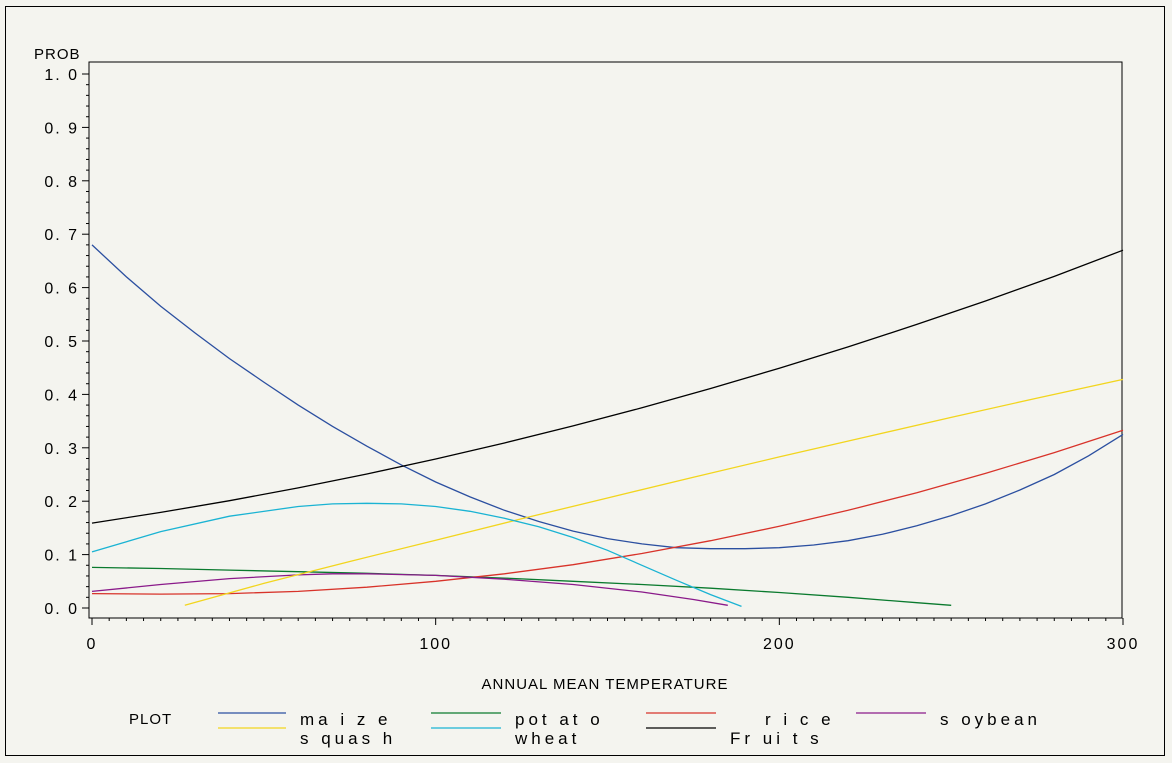  I want to click on y-tick-label: 0. 4, so click(61, 395).